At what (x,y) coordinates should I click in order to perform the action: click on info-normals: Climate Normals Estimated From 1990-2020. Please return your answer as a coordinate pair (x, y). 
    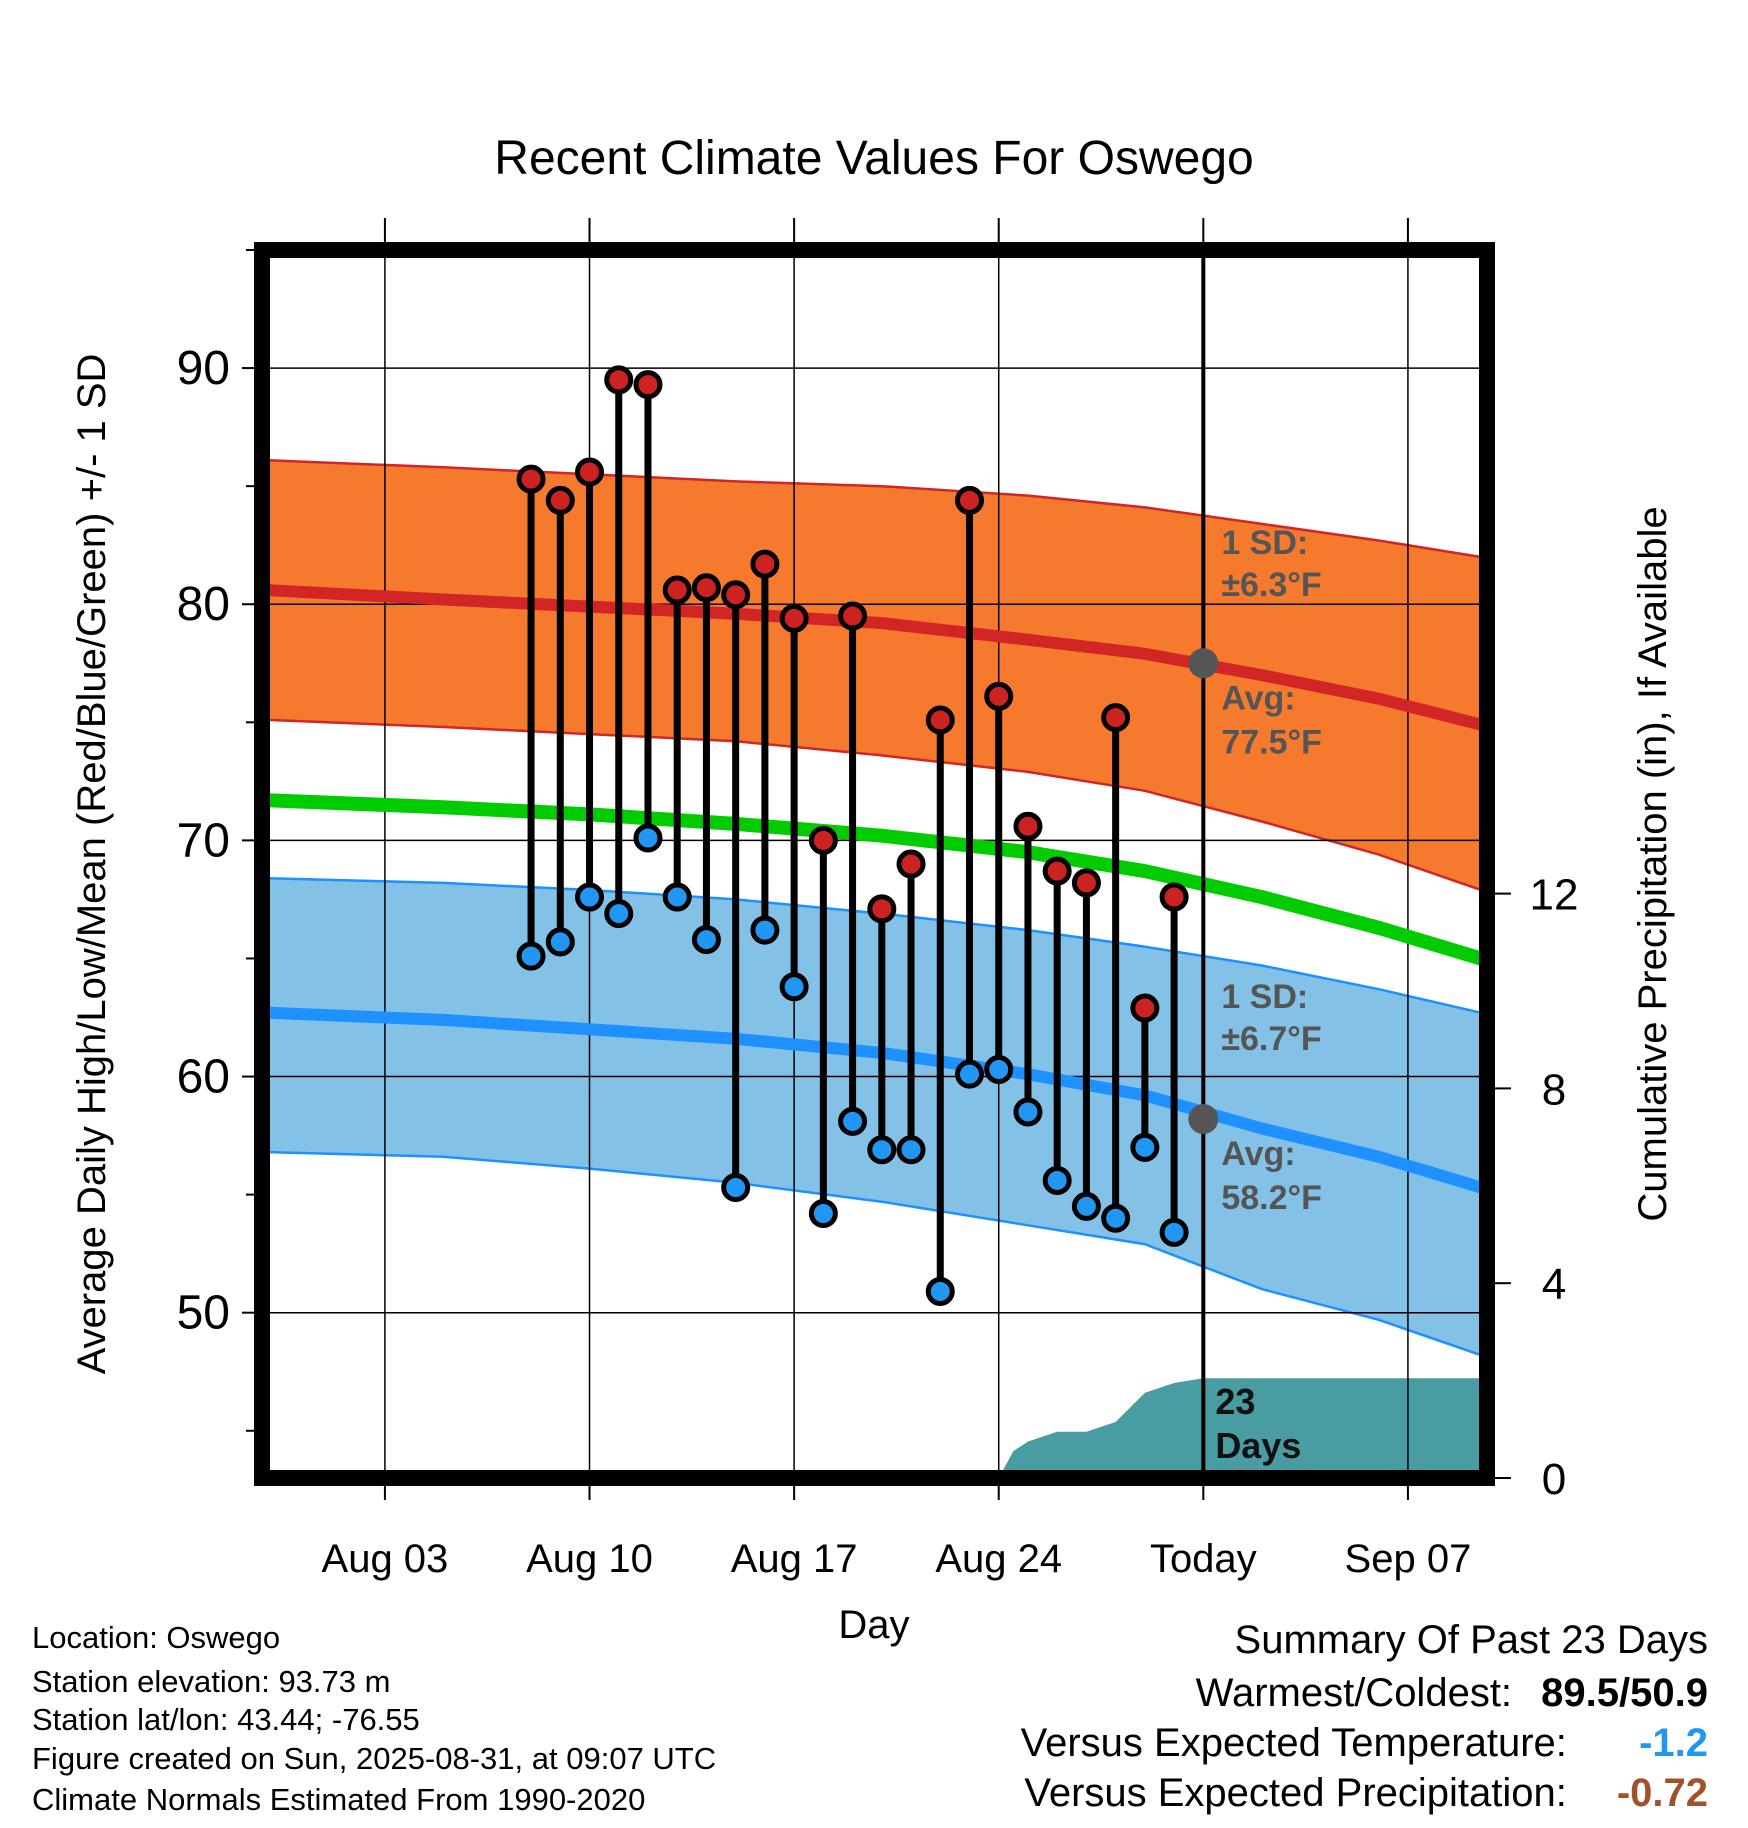
    Looking at the image, I should click on (339, 1799).